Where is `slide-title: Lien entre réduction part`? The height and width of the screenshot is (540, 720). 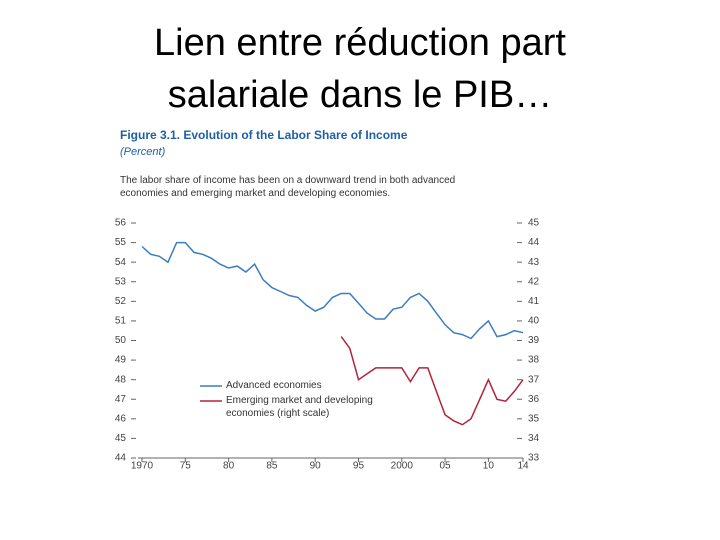
slide-title: Lien entre réduction part is located at coordinates (360, 43).